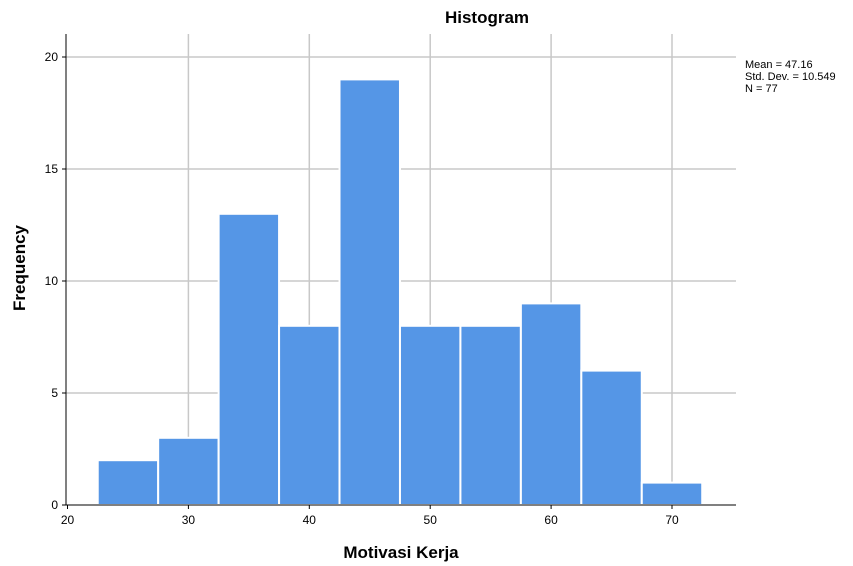 The height and width of the screenshot is (566, 853). What do you see at coordinates (19, 267) in the screenshot?
I see `y-axis-title: Frequency` at bounding box center [19, 267].